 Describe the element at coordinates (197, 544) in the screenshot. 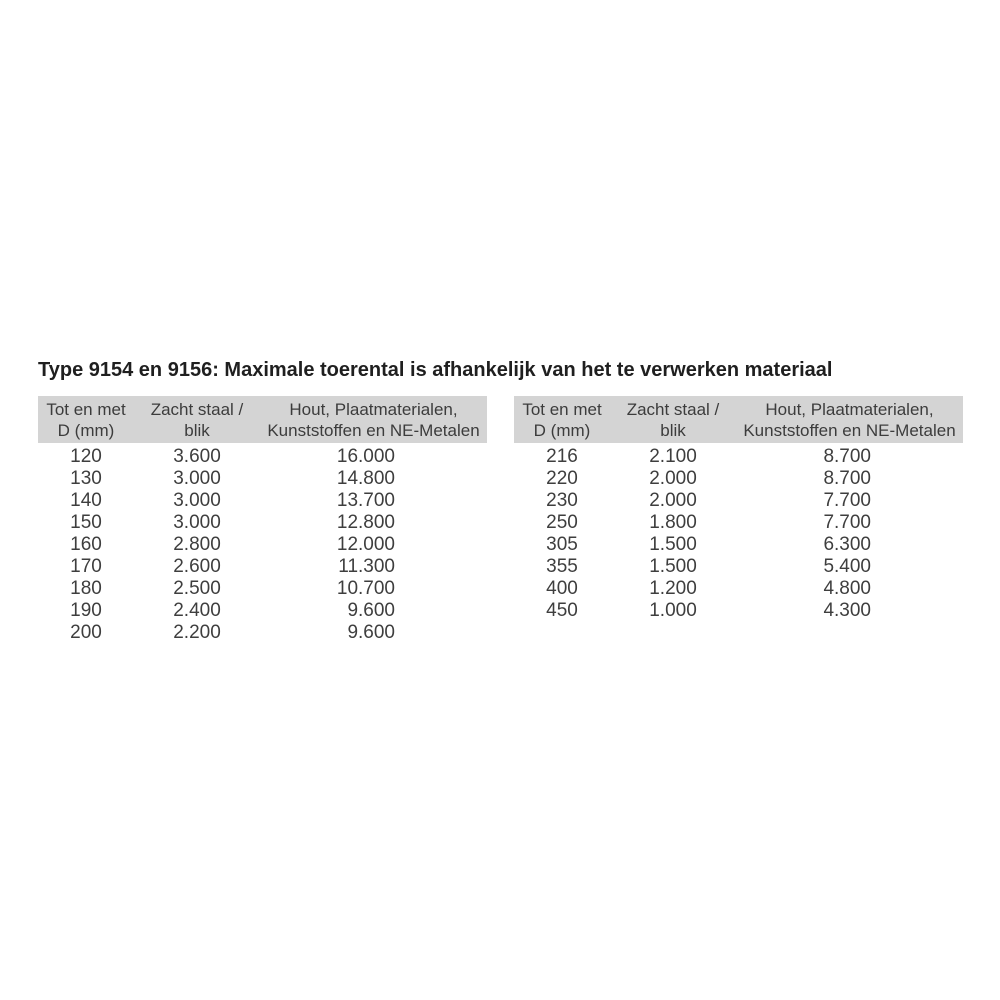

I see `table-cell: 2.800` at that location.